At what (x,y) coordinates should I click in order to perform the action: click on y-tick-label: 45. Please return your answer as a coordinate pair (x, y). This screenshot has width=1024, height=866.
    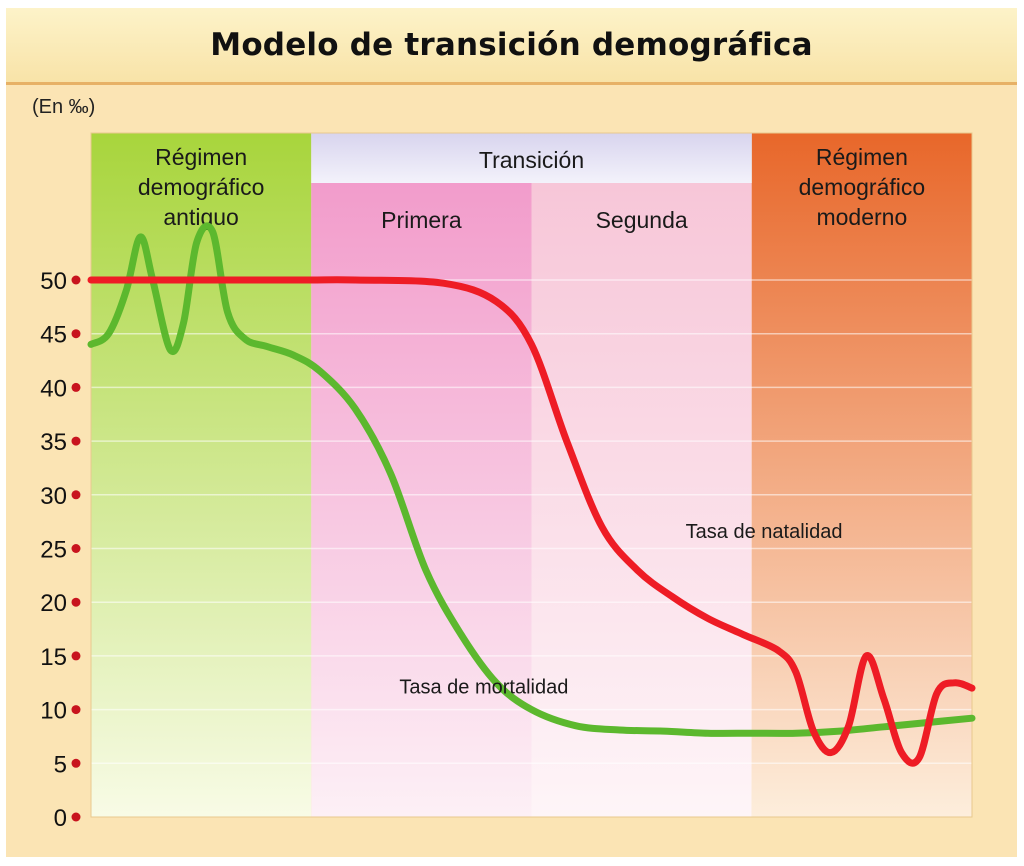
    Looking at the image, I should click on (53, 335).